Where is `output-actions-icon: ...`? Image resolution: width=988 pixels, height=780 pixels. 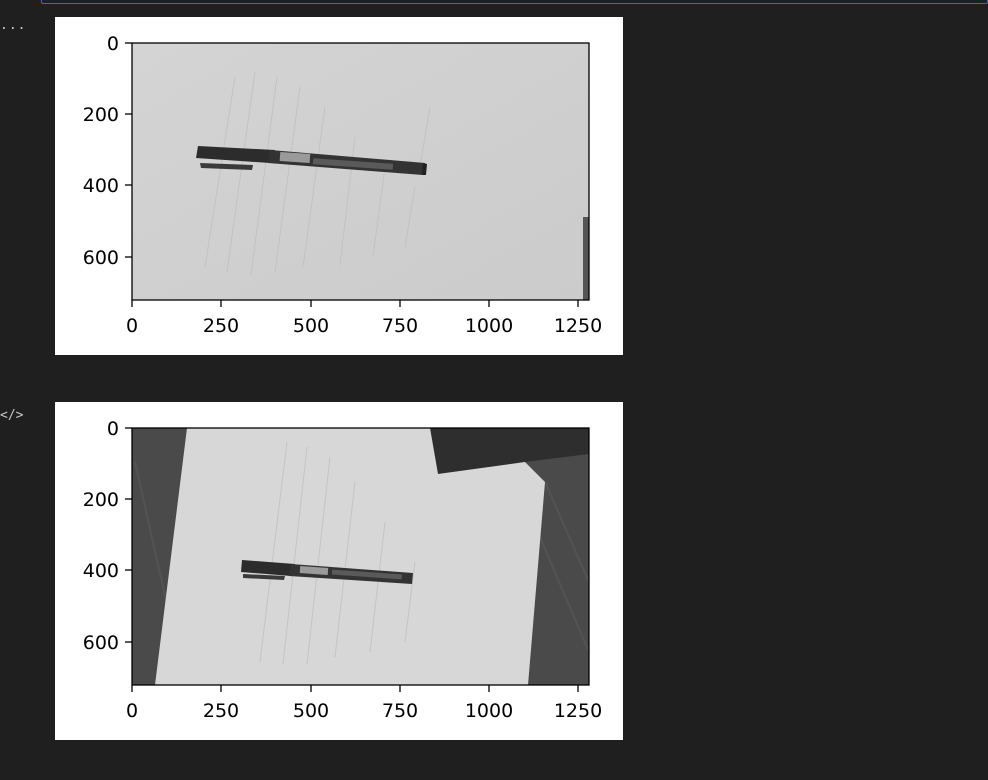 output-actions-icon: ... is located at coordinates (13, 25).